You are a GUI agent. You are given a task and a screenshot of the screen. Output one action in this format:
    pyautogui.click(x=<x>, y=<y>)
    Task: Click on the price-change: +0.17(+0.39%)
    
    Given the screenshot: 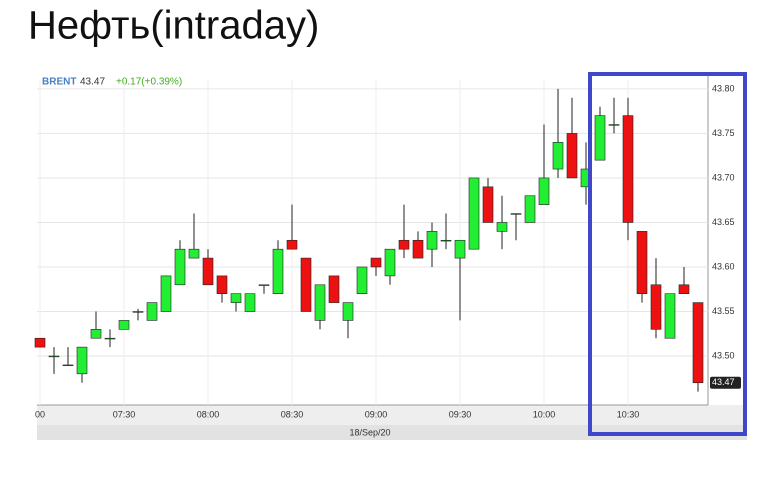 What is the action you would take?
    pyautogui.click(x=149, y=82)
    